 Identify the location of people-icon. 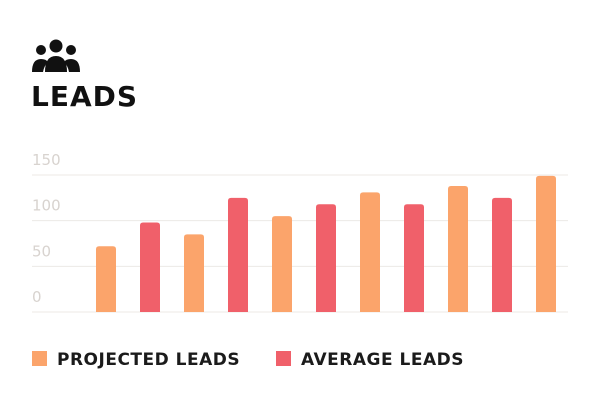
(56, 55).